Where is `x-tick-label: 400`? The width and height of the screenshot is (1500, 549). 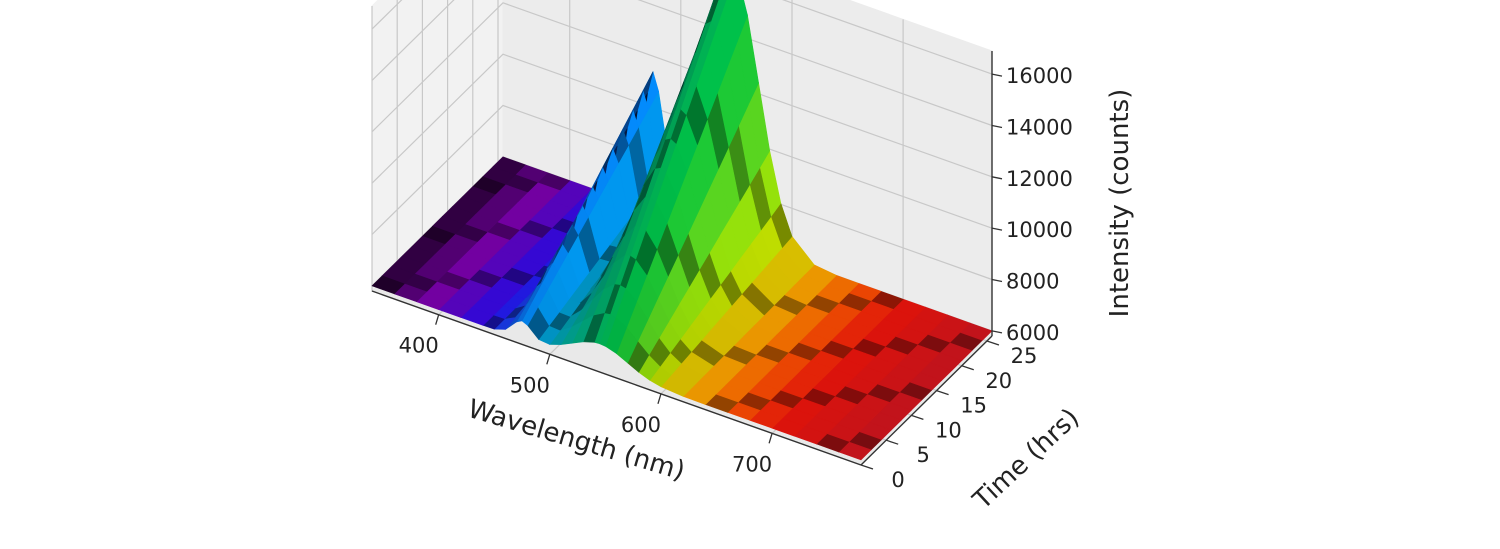 x-tick-label: 400 is located at coordinates (419, 346).